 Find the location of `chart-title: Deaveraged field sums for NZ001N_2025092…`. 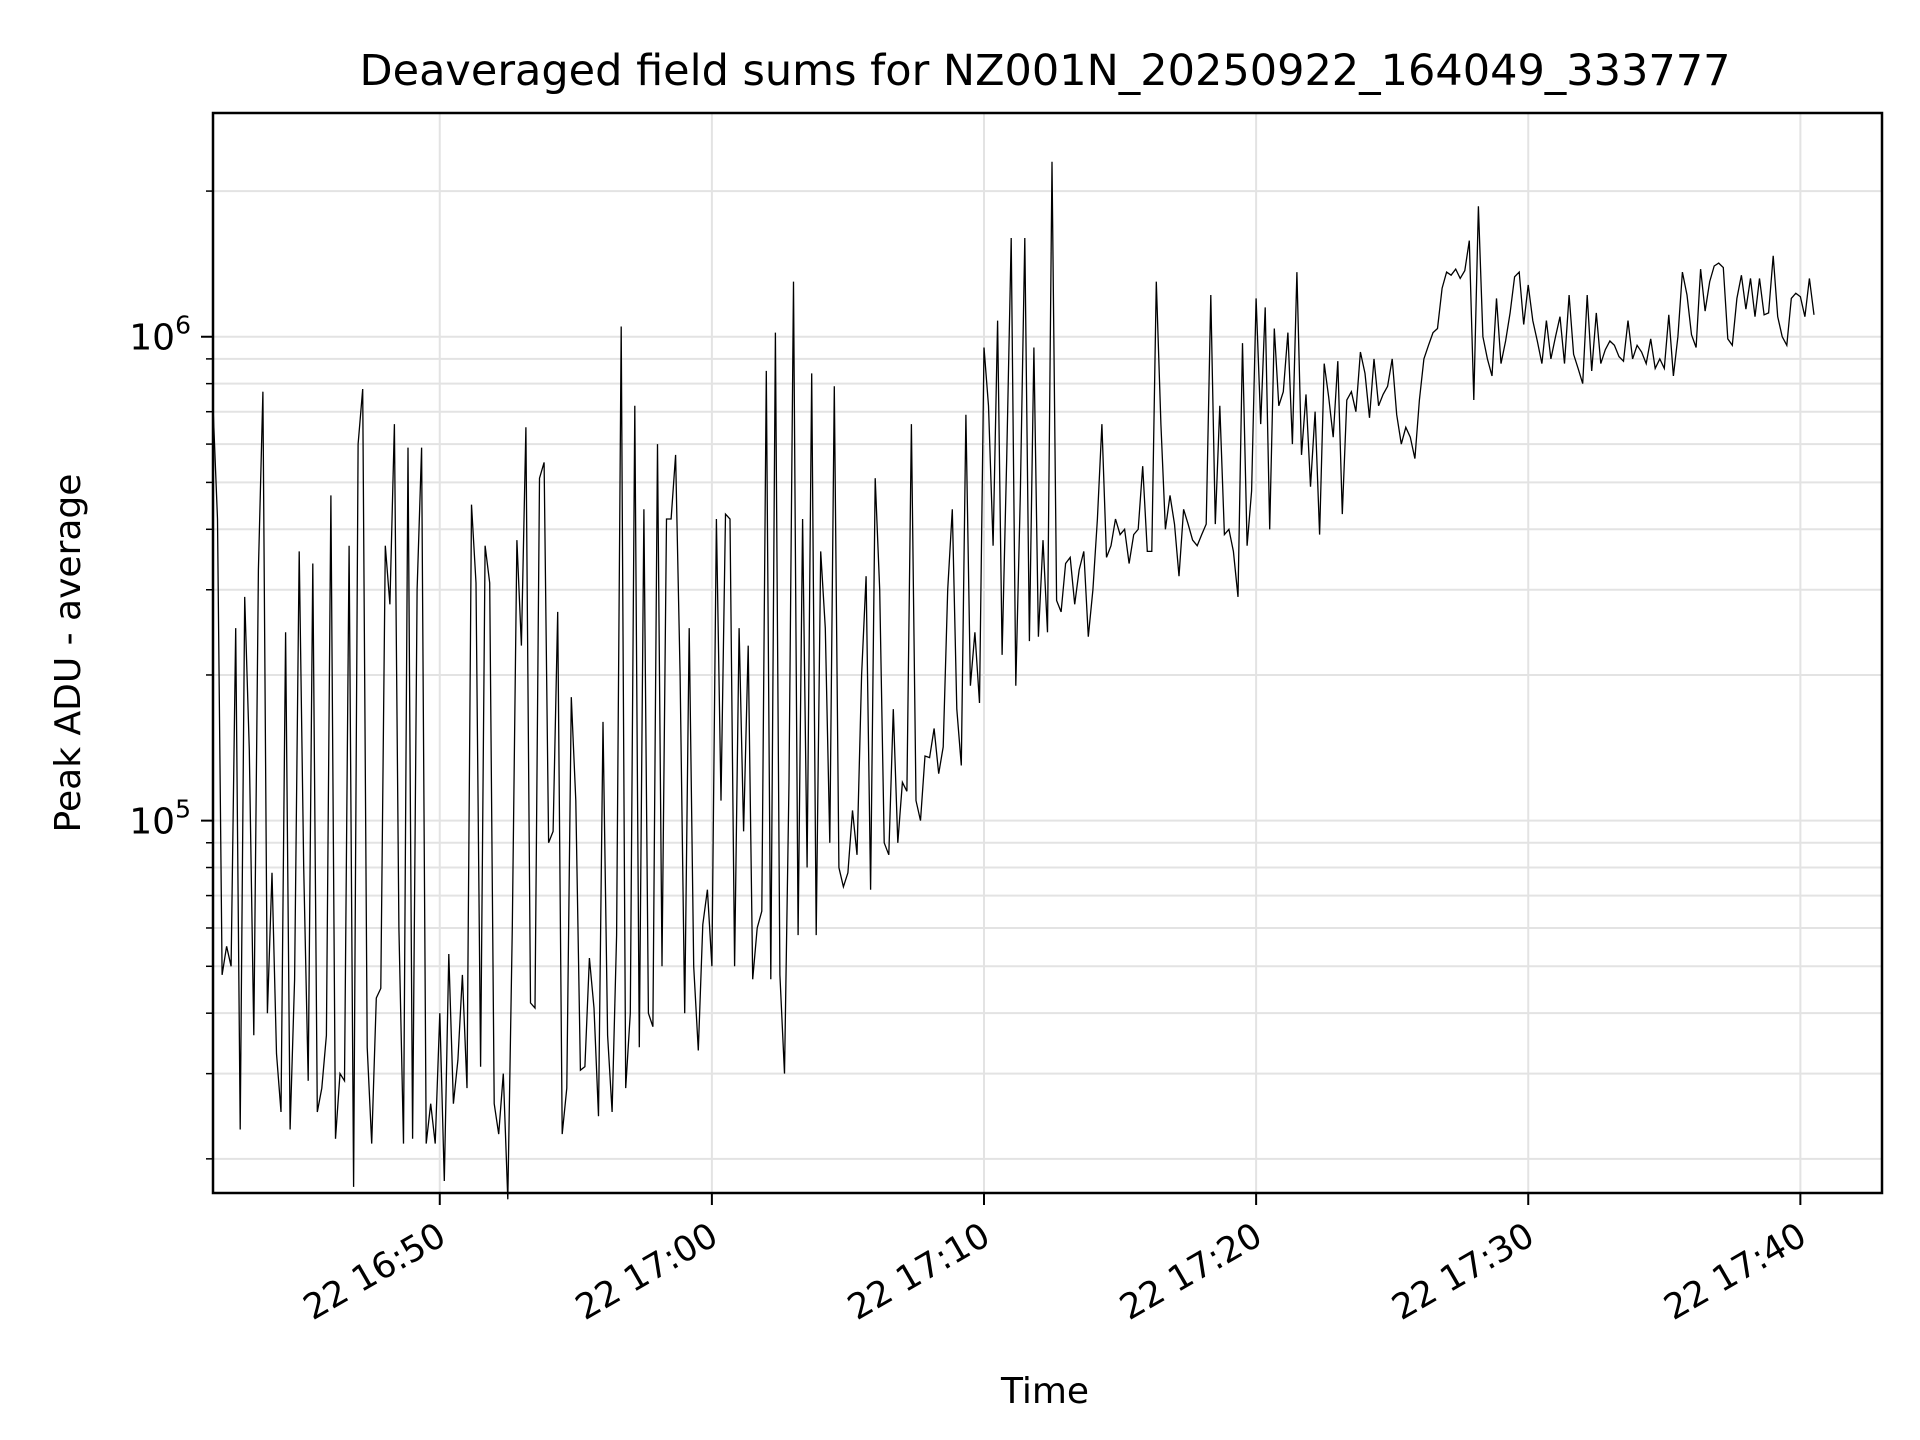

chart-title: Deaveraged field sums for NZ001N_2025092… is located at coordinates (1045, 71).